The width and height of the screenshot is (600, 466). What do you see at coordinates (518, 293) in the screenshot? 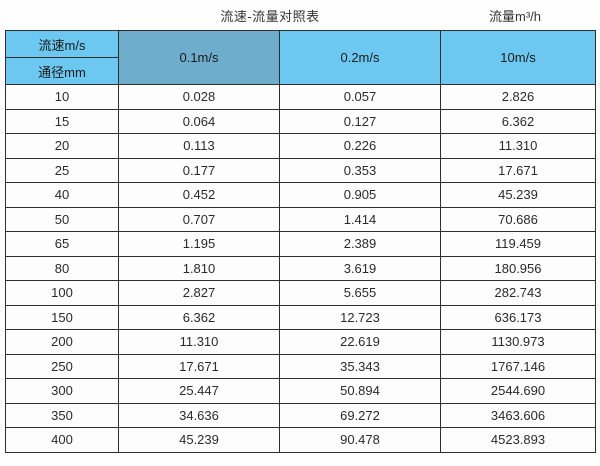
I see `value-cell: 282.743` at bounding box center [518, 293].